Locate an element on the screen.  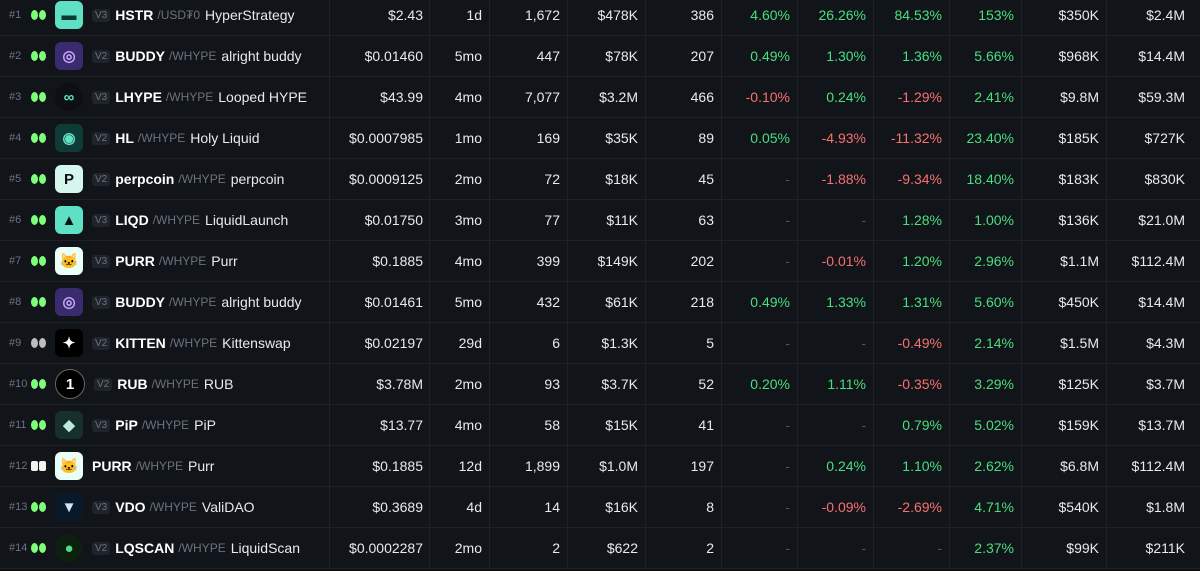
token-cell: #13 ▼ V3 VDO /WHYPE ValiDAO is located at coordinates (165, 507).